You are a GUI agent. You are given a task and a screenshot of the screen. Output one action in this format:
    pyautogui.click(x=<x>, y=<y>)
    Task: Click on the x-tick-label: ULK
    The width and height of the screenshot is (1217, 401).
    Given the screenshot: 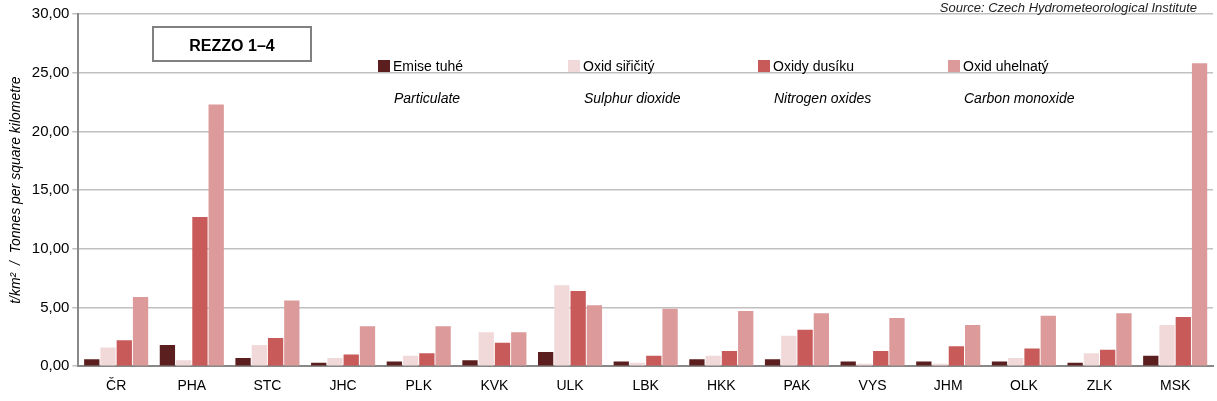 What is the action you would take?
    pyautogui.click(x=570, y=385)
    